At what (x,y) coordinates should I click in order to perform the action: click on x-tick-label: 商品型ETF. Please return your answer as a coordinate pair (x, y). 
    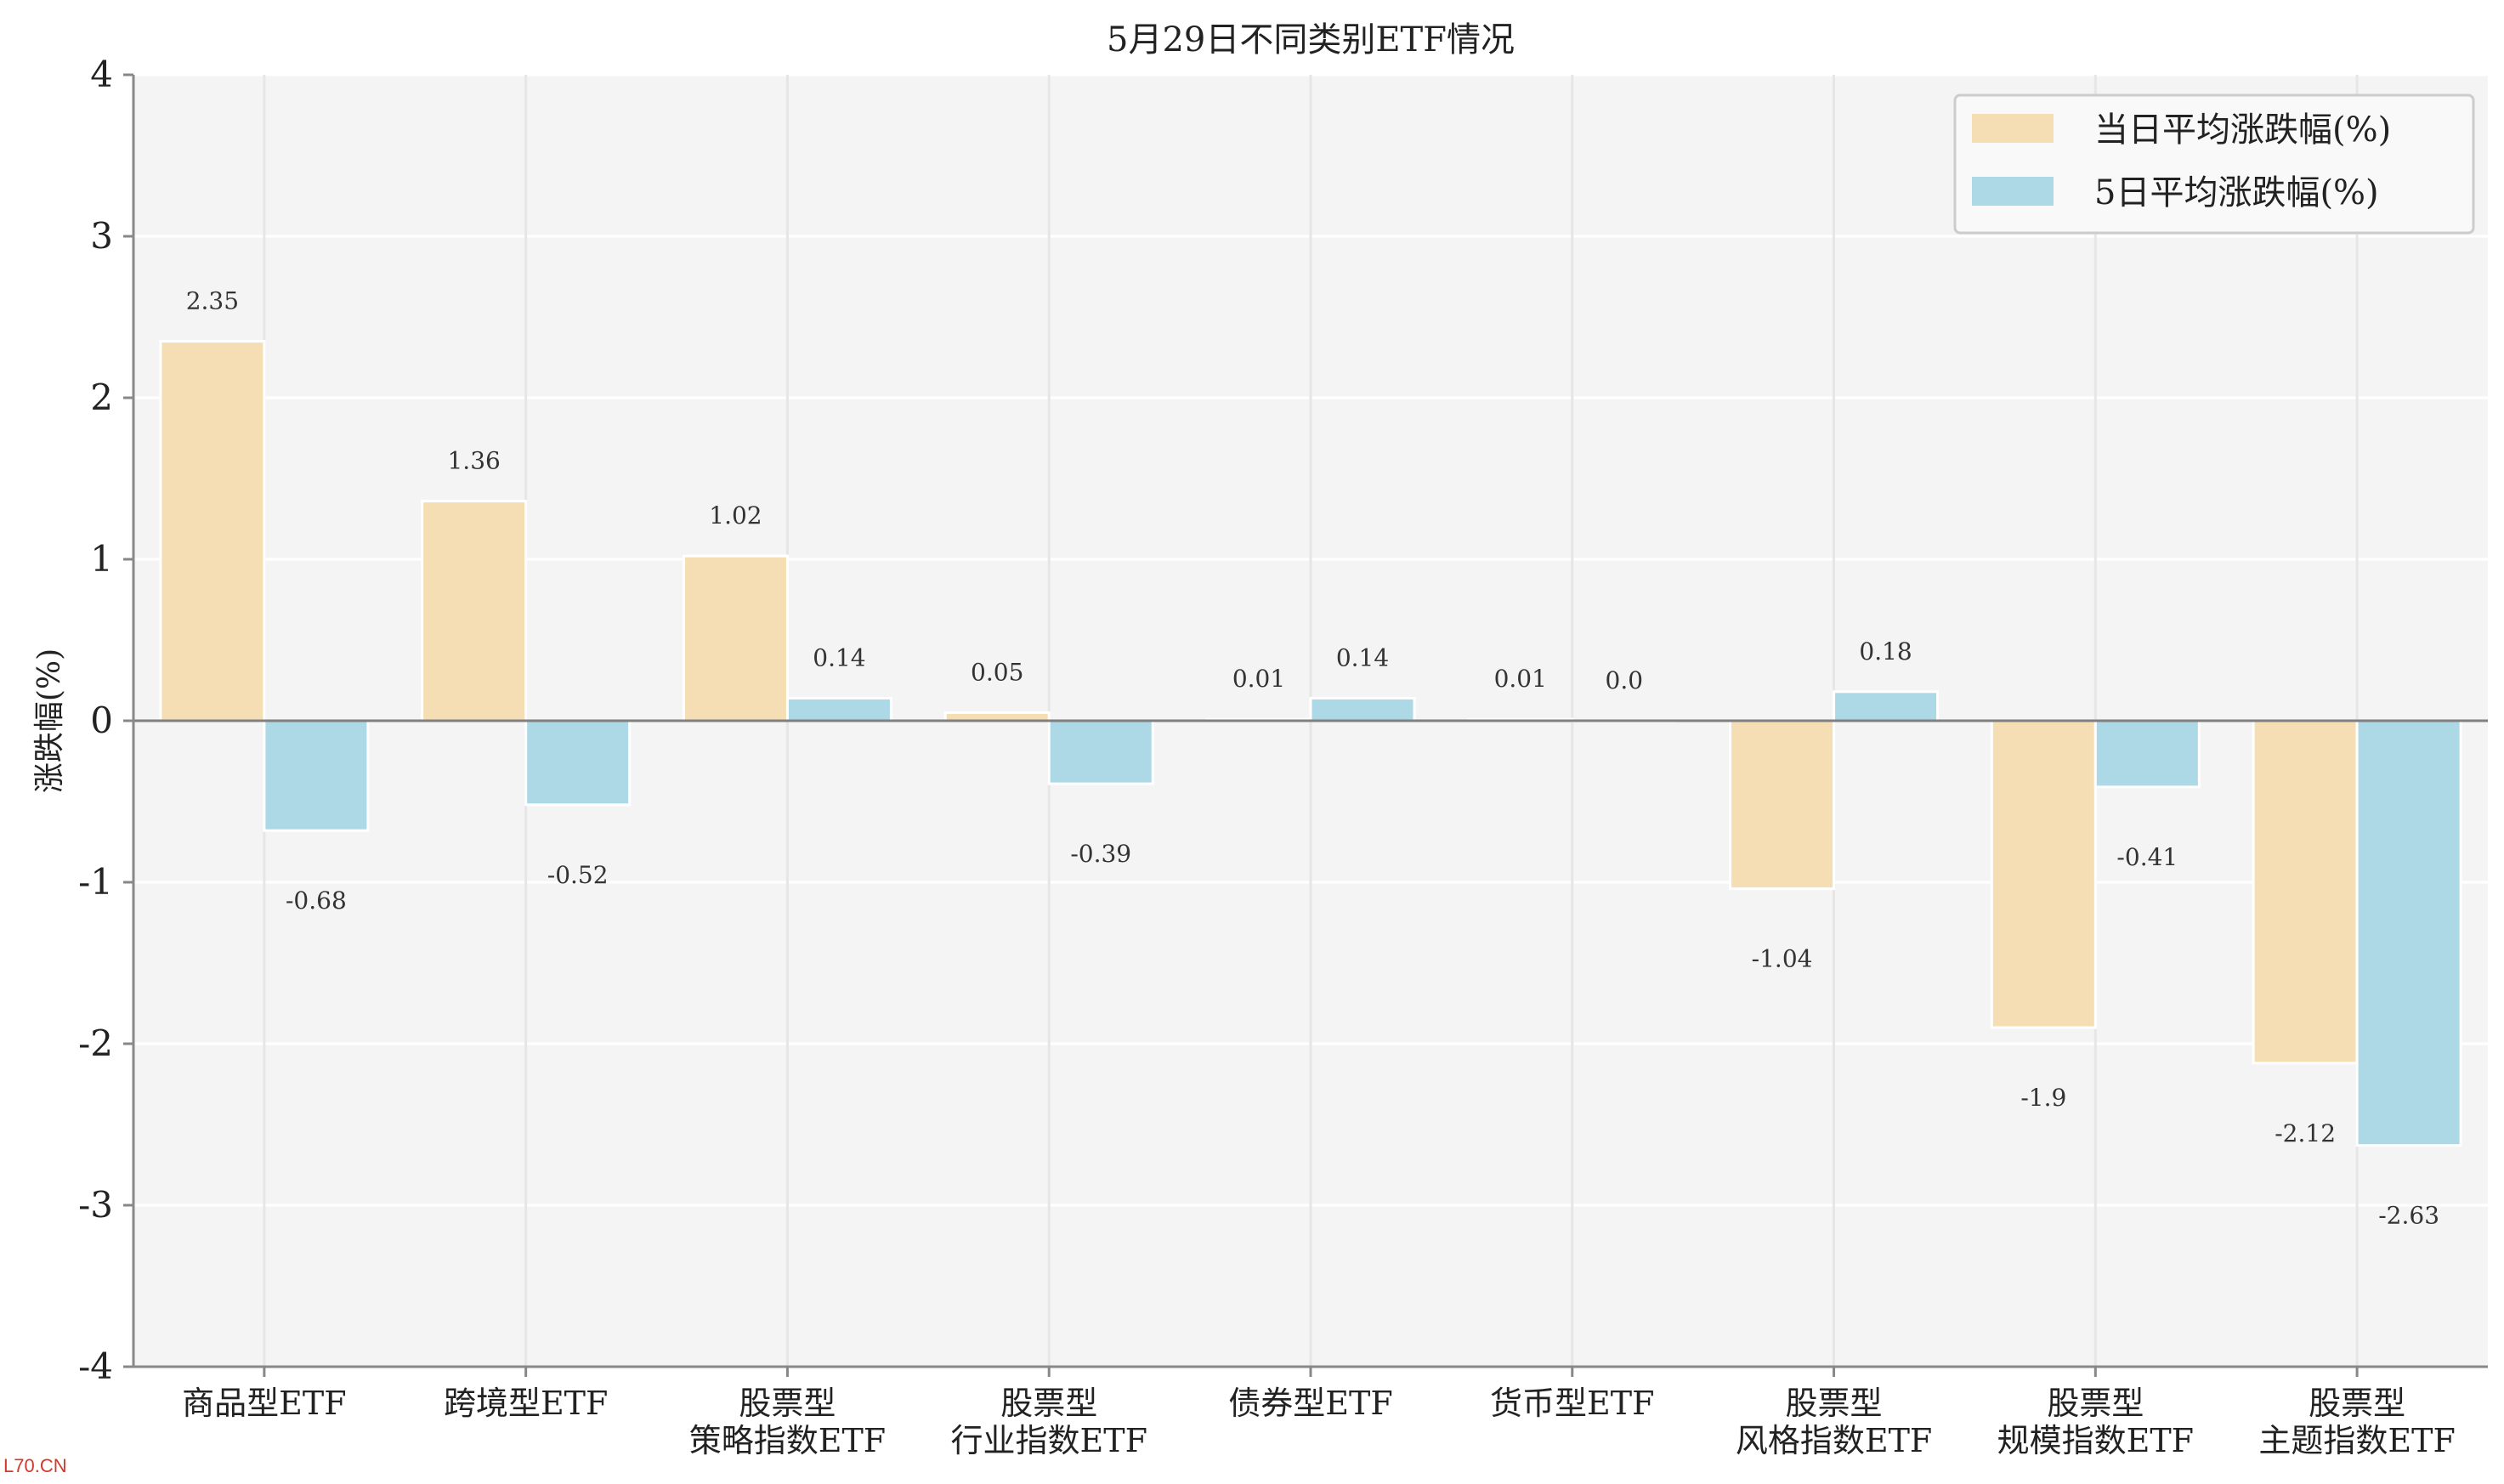
    Looking at the image, I should click on (264, 1403).